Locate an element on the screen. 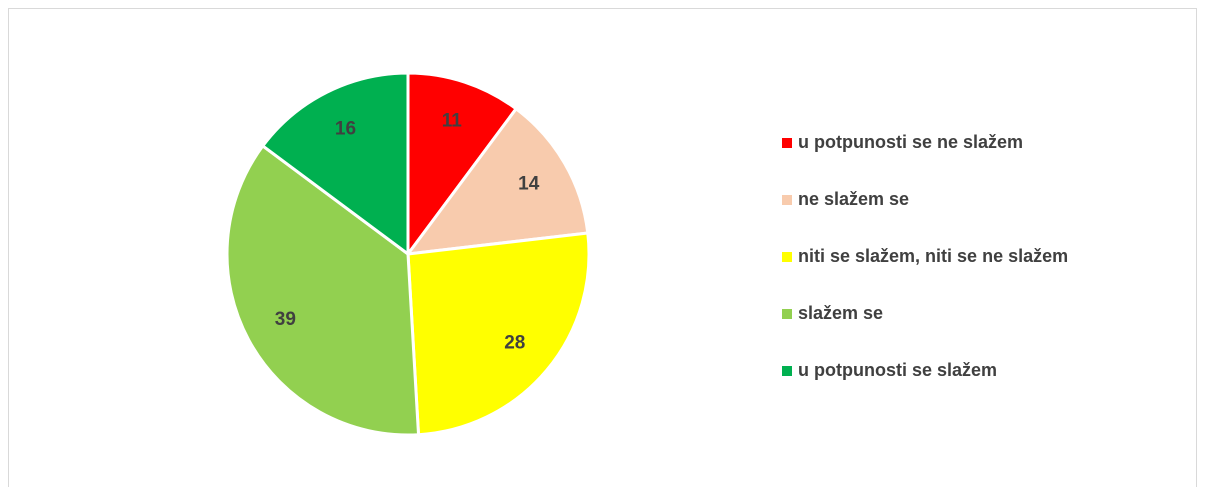 The width and height of the screenshot is (1206, 487). legend-label: ne slažem se is located at coordinates (853, 199).